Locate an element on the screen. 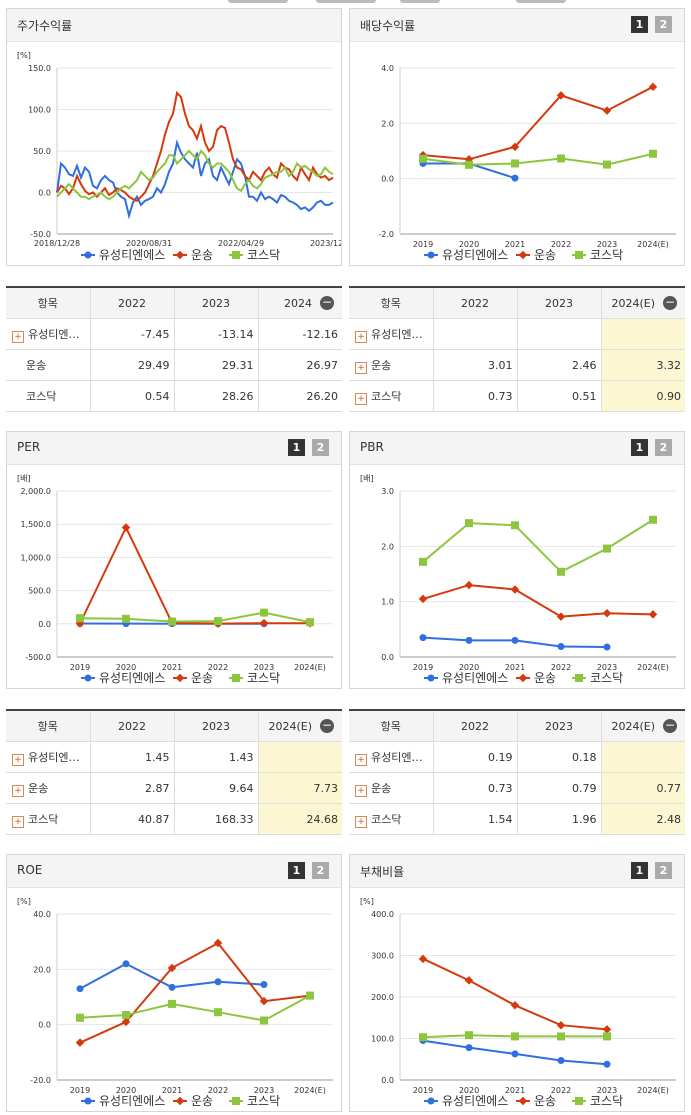 The height and width of the screenshot is (1115, 691). y-tick-label: -2.0 is located at coordinates (386, 234).